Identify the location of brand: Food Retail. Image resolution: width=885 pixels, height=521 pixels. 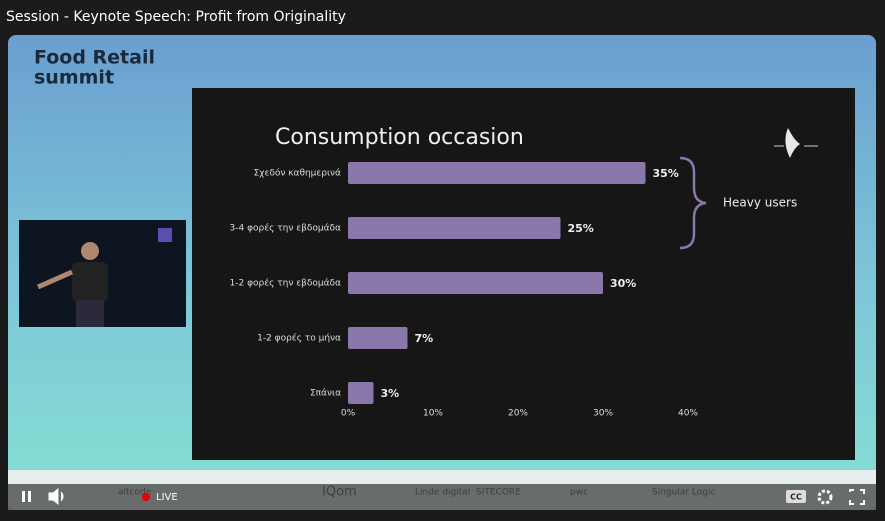
(94, 58).